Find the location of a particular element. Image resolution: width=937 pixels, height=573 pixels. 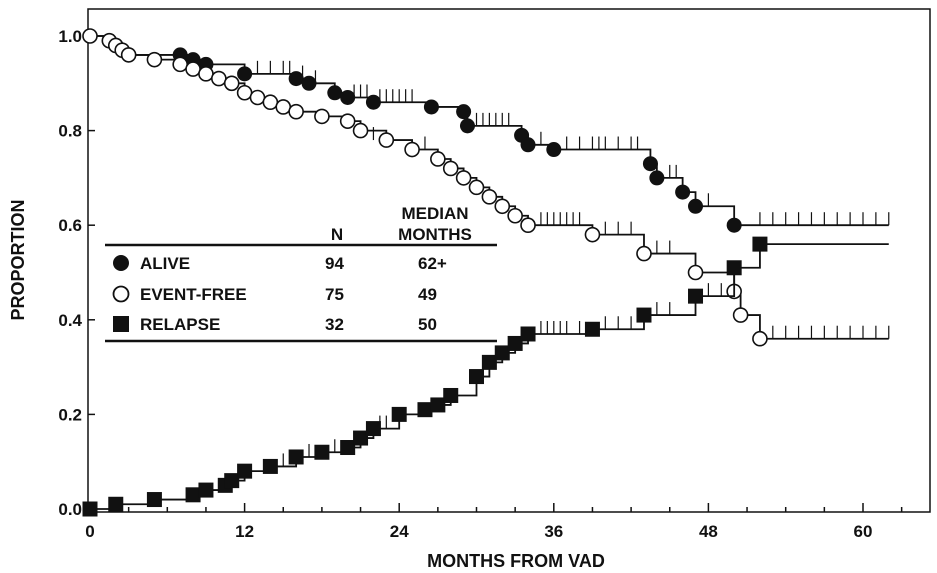

legend-relapse-label: RELAPSE is located at coordinates (180, 324).